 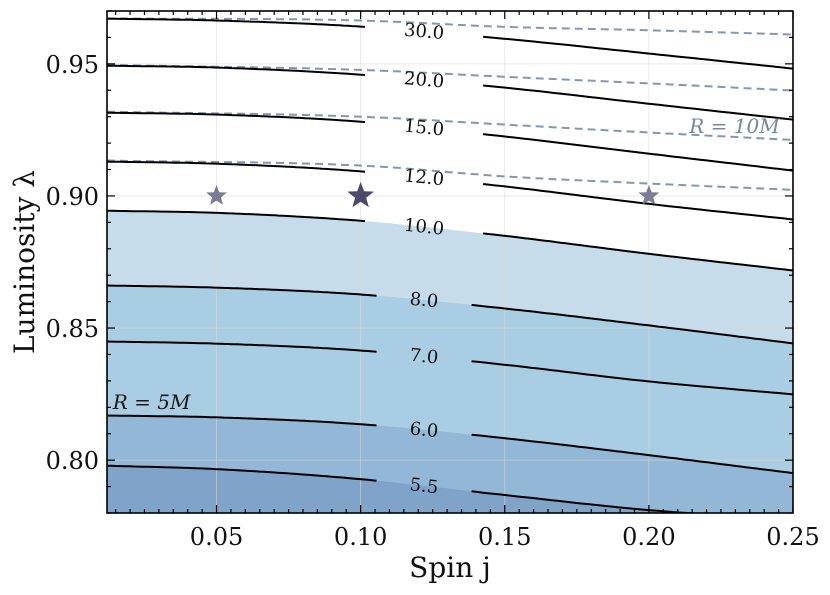 I want to click on contour-line-6.0-seg0, so click(x=242, y=420).